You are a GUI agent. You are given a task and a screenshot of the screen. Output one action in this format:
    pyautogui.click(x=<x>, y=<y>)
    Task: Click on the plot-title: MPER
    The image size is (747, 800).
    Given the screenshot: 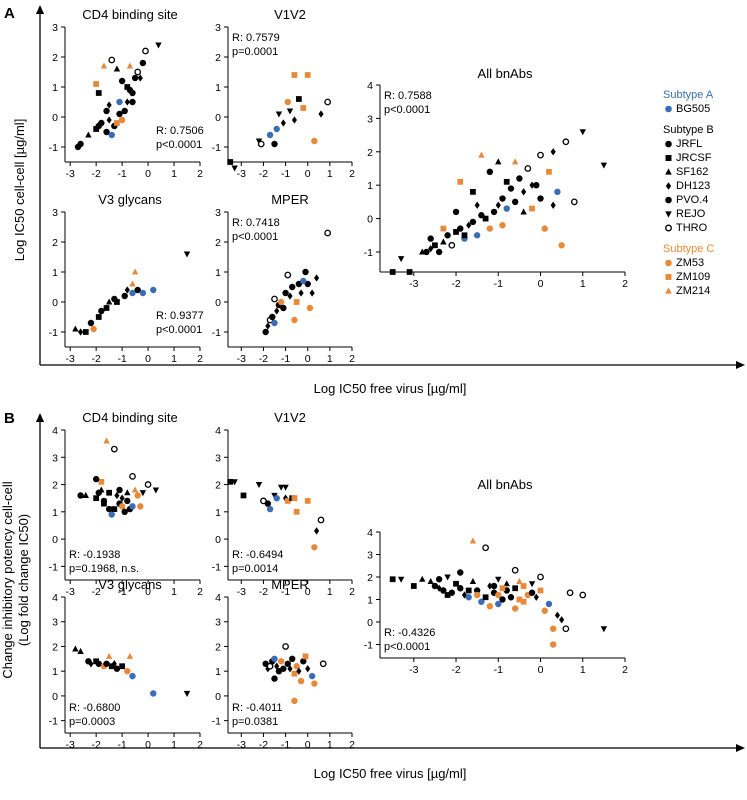 What is the action you would take?
    pyautogui.click(x=290, y=199)
    